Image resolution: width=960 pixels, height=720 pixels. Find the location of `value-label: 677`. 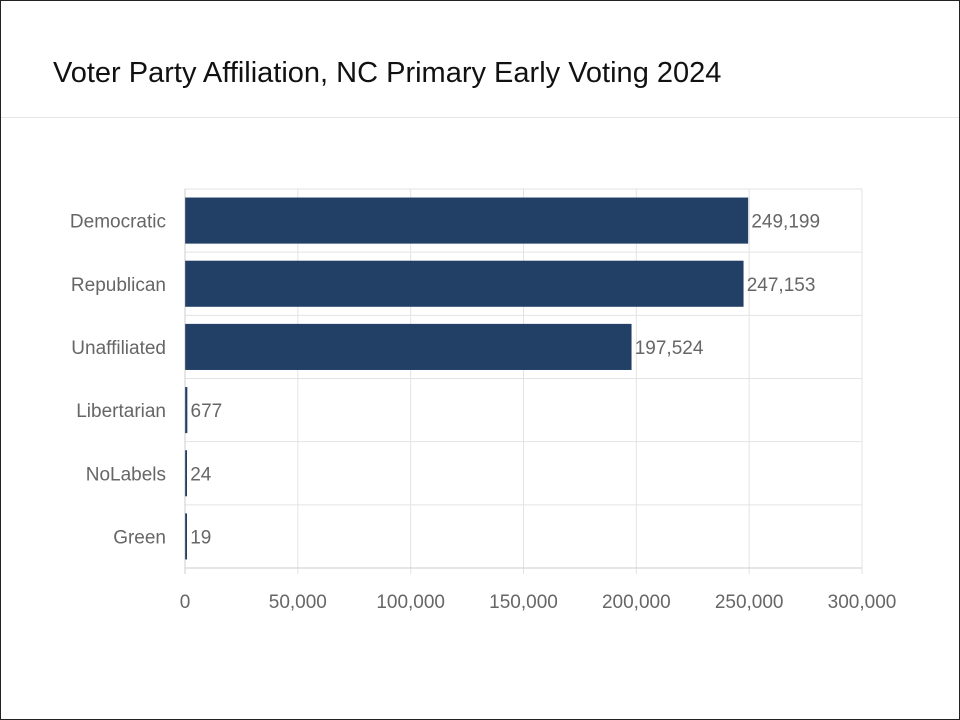

value-label: 677 is located at coordinates (207, 411).